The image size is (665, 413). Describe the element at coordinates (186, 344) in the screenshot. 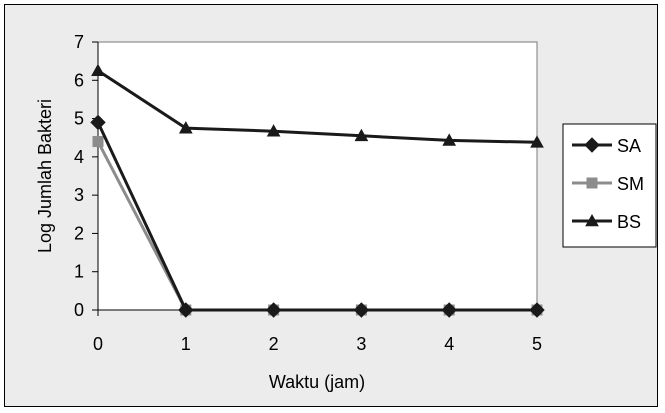

I see `x-tick-label: 1` at that location.